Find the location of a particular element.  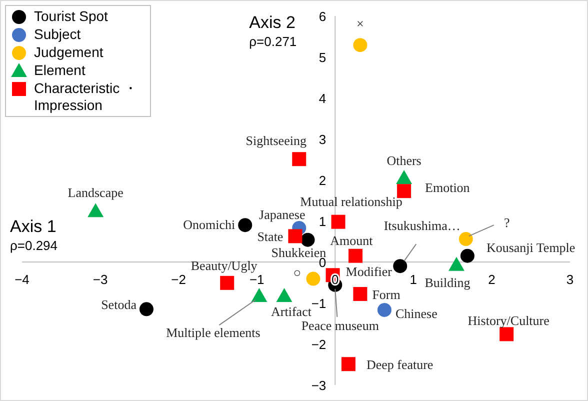

annotation: Kousanji Temple is located at coordinates (531, 247).